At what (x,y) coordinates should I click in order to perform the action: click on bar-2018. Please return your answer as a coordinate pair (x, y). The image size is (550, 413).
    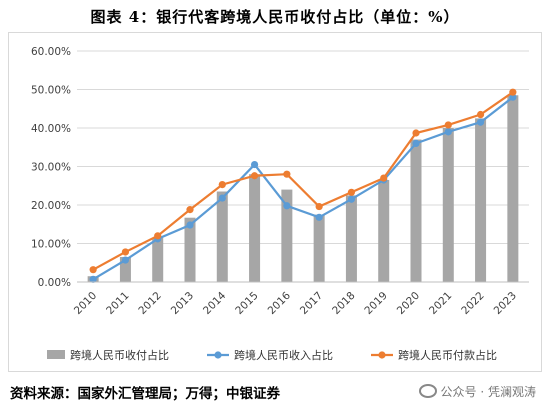
    Looking at the image, I should click on (351, 238).